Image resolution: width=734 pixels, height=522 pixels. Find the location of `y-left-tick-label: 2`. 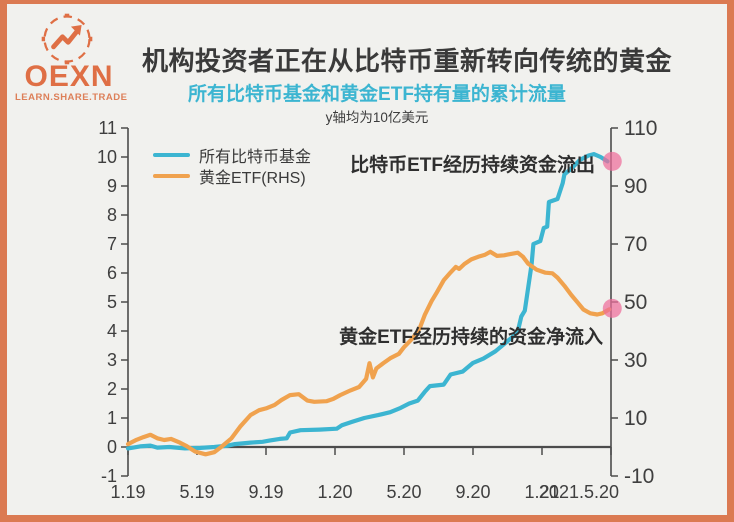

y-left-tick-label: 2 is located at coordinates (112, 389).